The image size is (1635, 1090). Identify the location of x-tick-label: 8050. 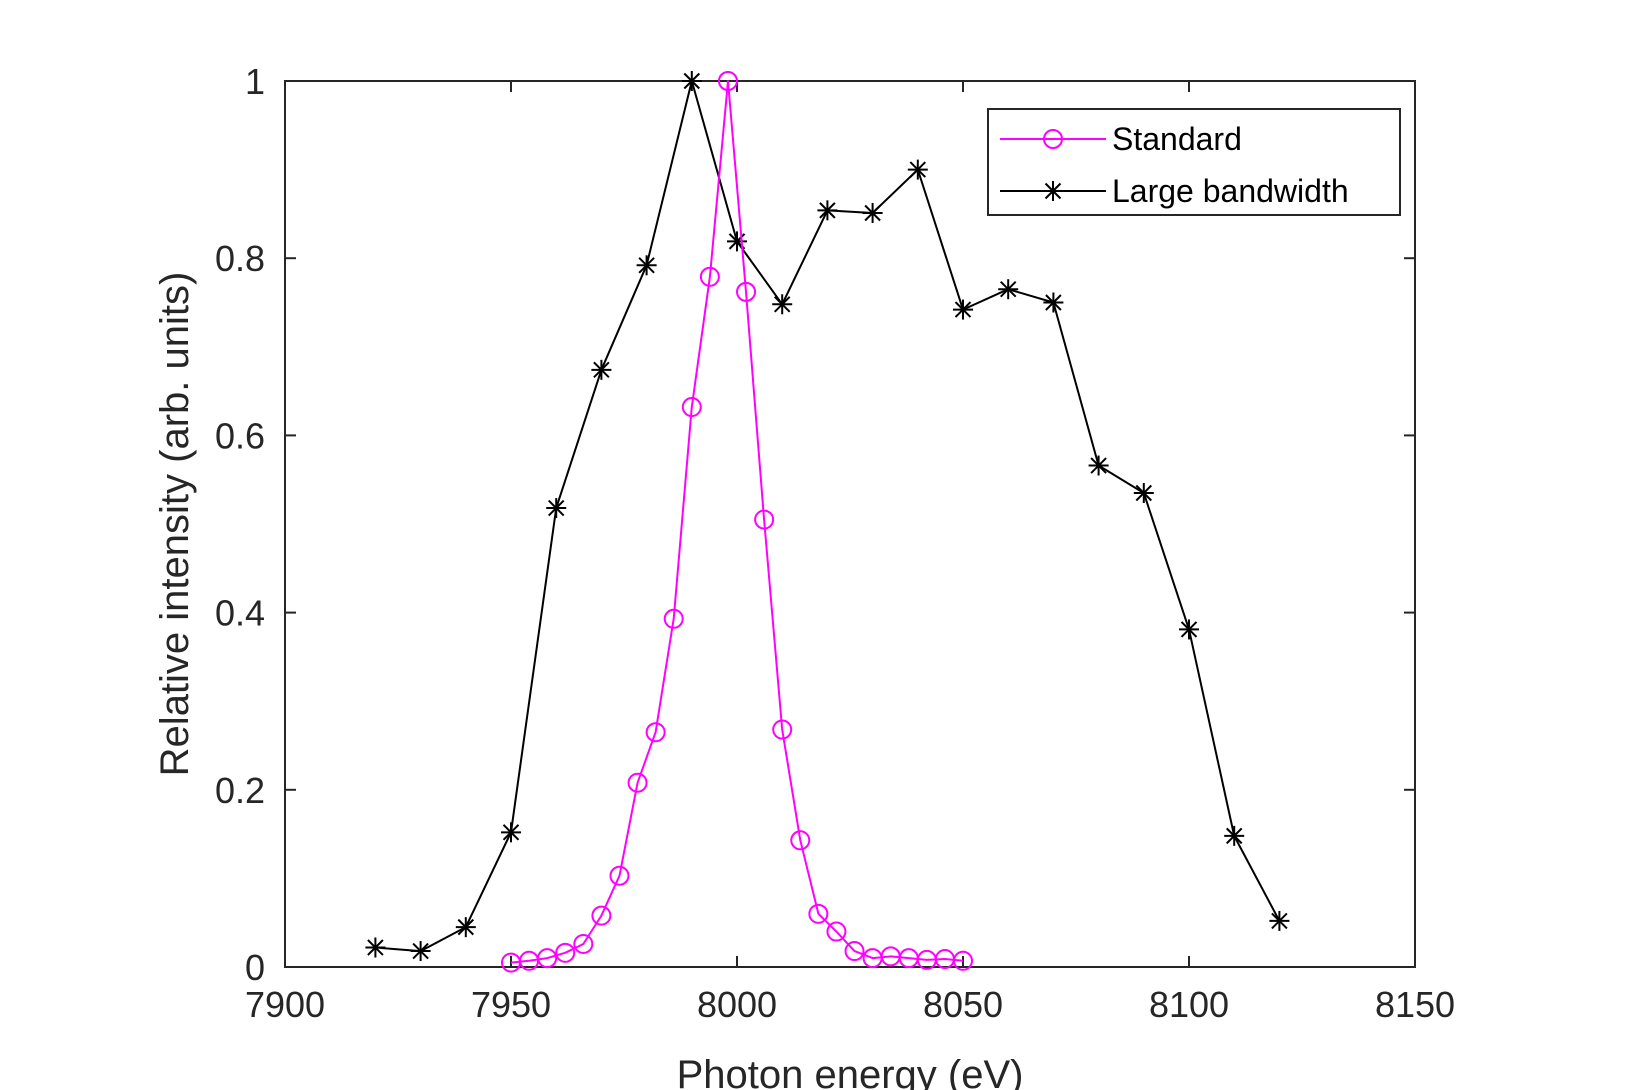
(963, 1004).